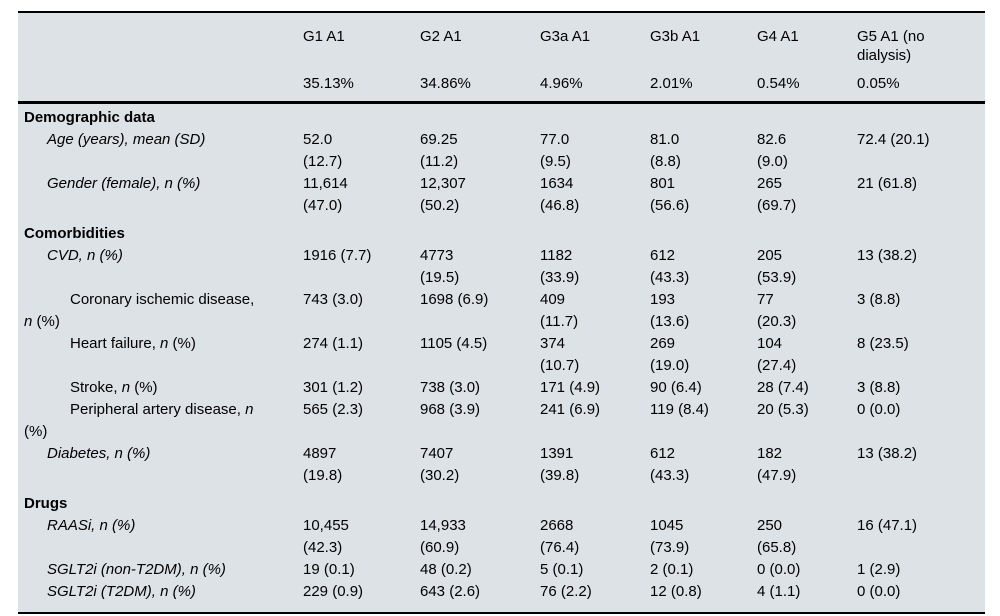  What do you see at coordinates (777, 536) in the screenshot?
I see `value-cell-g4: 250 (65.8)` at bounding box center [777, 536].